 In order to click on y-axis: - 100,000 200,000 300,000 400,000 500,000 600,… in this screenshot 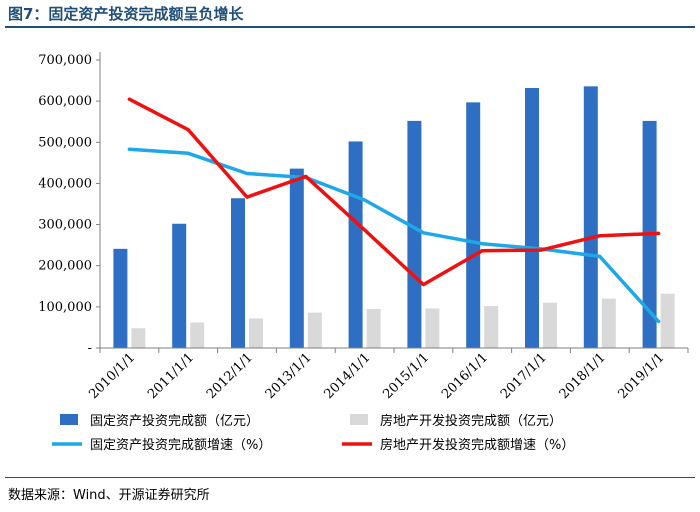, I will do `click(65, 204)`.